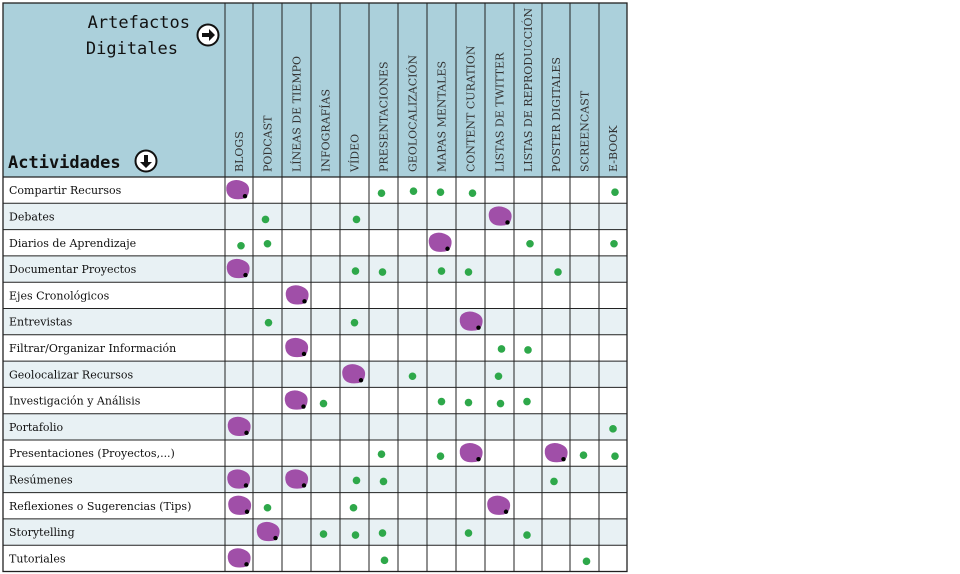 This screenshot has height=574, width=960. I want to click on row-label: Presentaciones (Proyectos,...), so click(92, 453).